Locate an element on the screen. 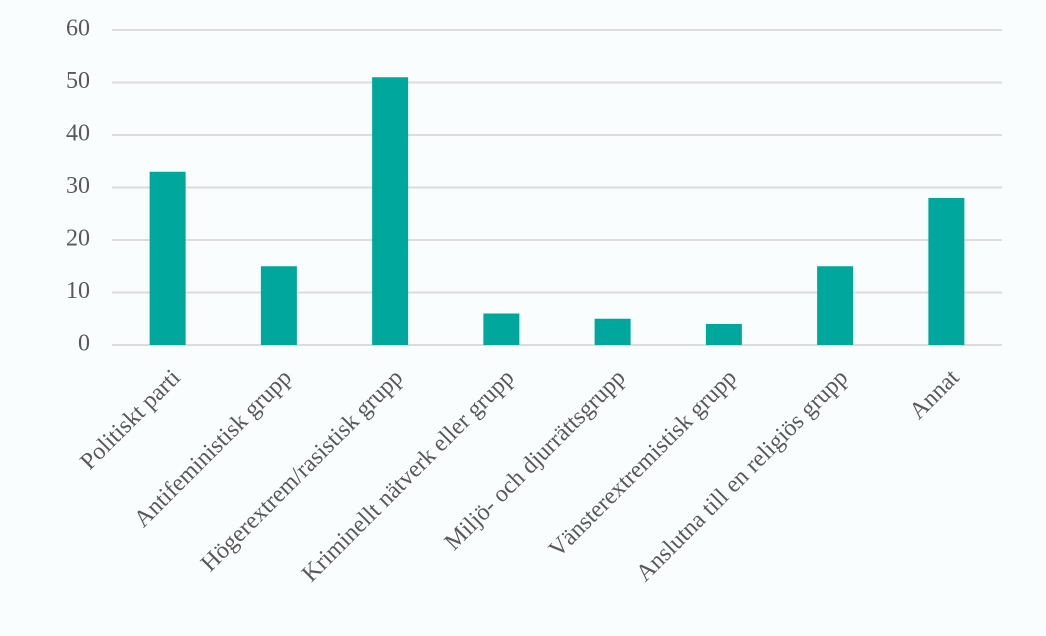  y-tick-label: 30 is located at coordinates (78, 186).